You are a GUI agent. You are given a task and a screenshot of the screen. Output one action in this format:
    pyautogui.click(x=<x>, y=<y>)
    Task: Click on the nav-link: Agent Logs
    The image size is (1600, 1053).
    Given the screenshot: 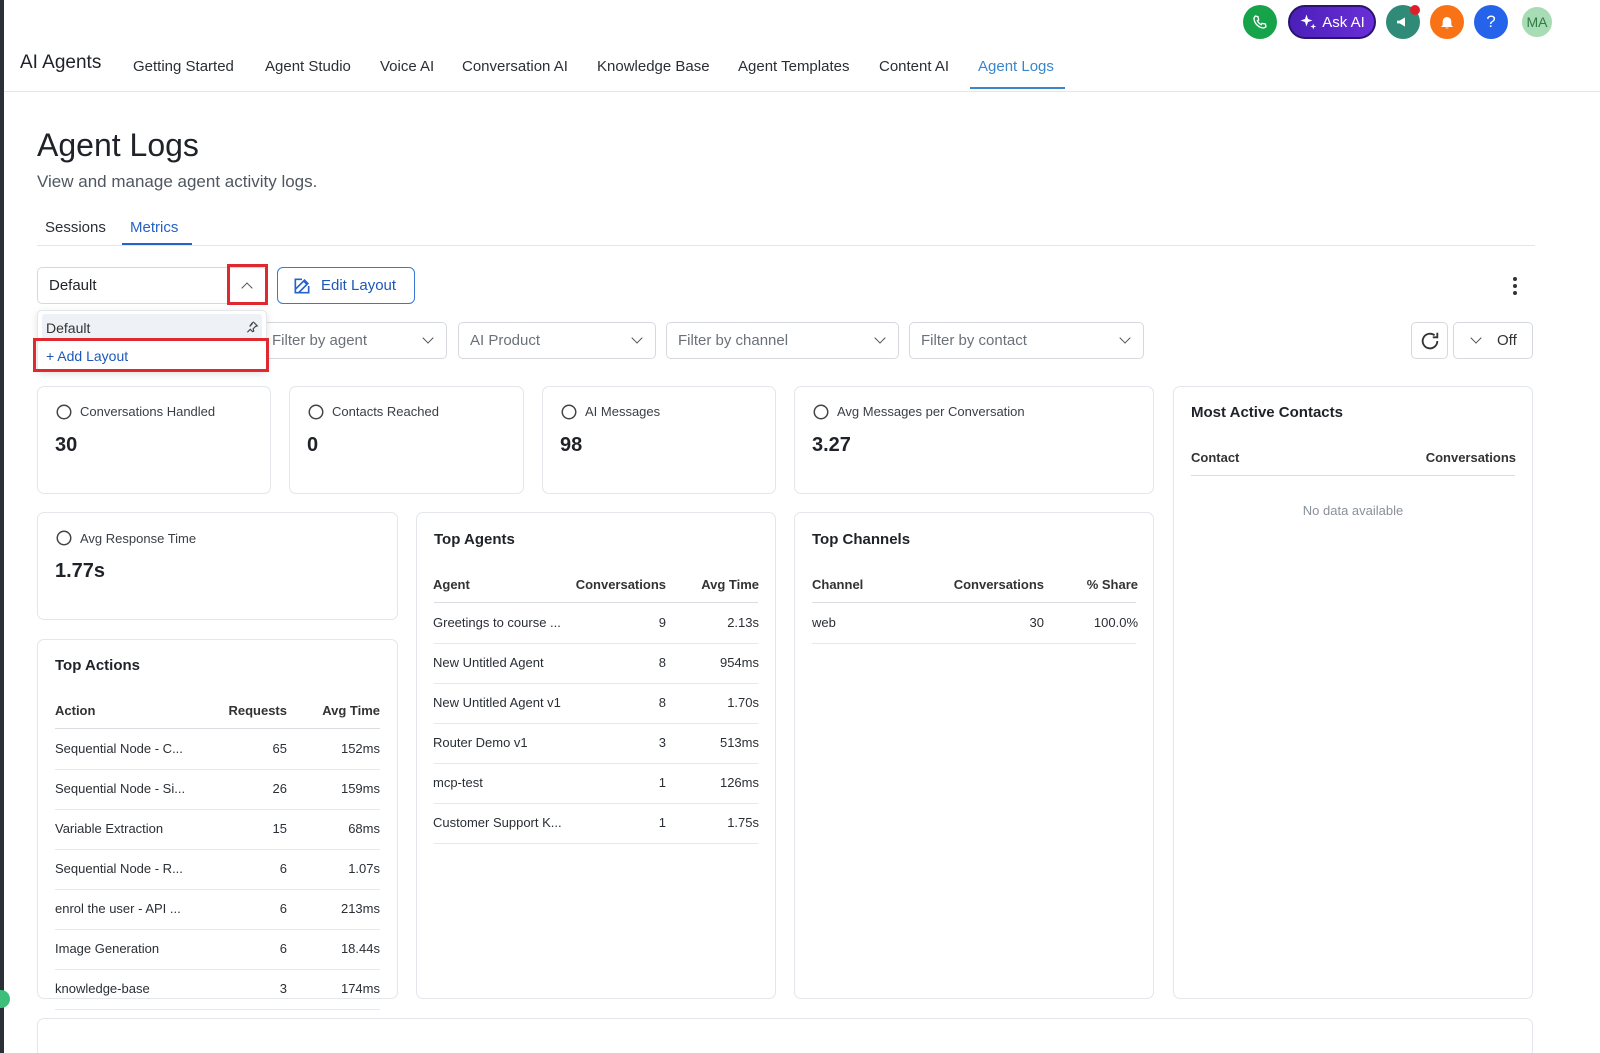 What is the action you would take?
    pyautogui.click(x=1016, y=66)
    